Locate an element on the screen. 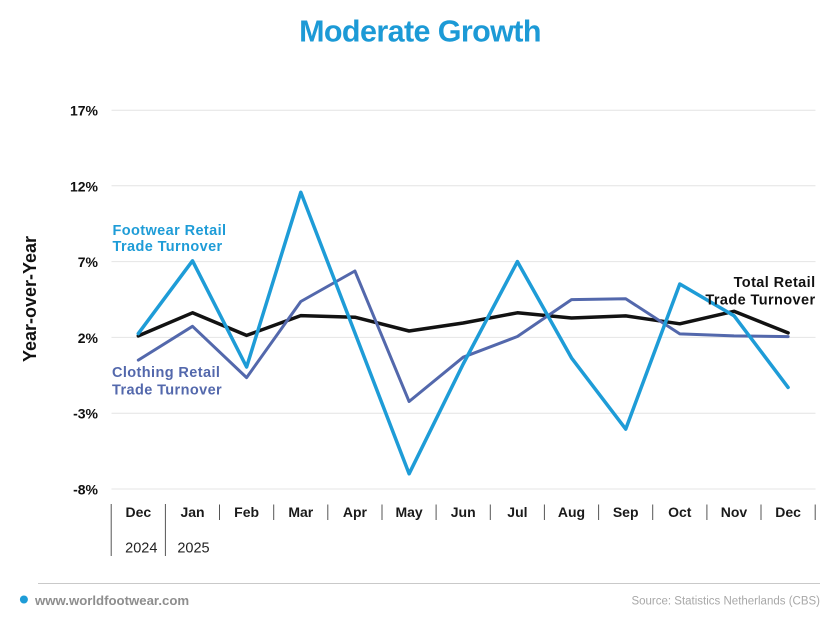  svg-text: 17% is located at coordinates (84, 111).